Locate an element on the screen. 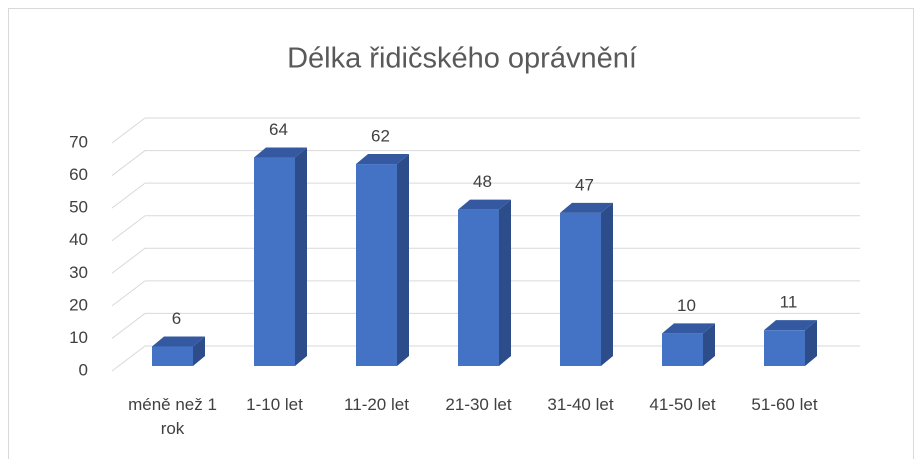 The image size is (918, 459). value-label: 10 is located at coordinates (686, 305).